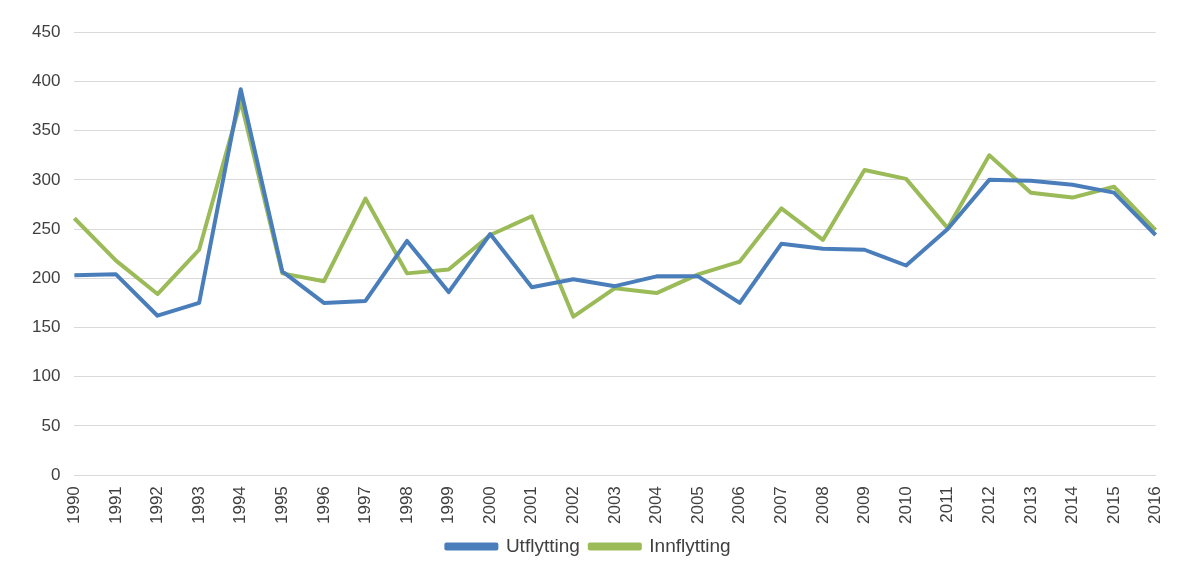 The image size is (1187, 579). What do you see at coordinates (46, 277) in the screenshot?
I see `y-tick-label: 200` at bounding box center [46, 277].